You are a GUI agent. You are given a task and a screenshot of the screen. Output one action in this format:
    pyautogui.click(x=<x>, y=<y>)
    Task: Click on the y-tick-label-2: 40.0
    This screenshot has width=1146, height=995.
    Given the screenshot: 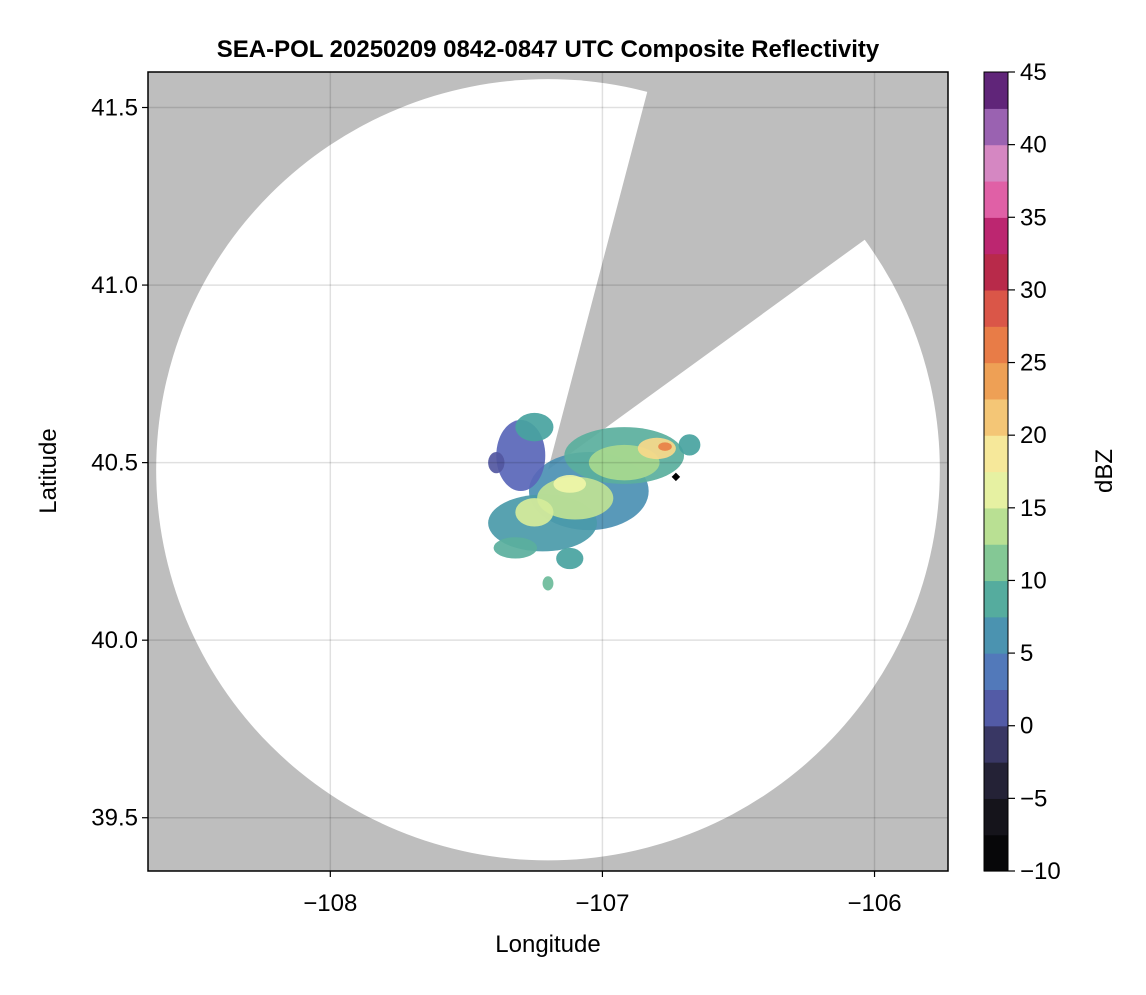 What is the action you would take?
    pyautogui.click(x=114, y=640)
    